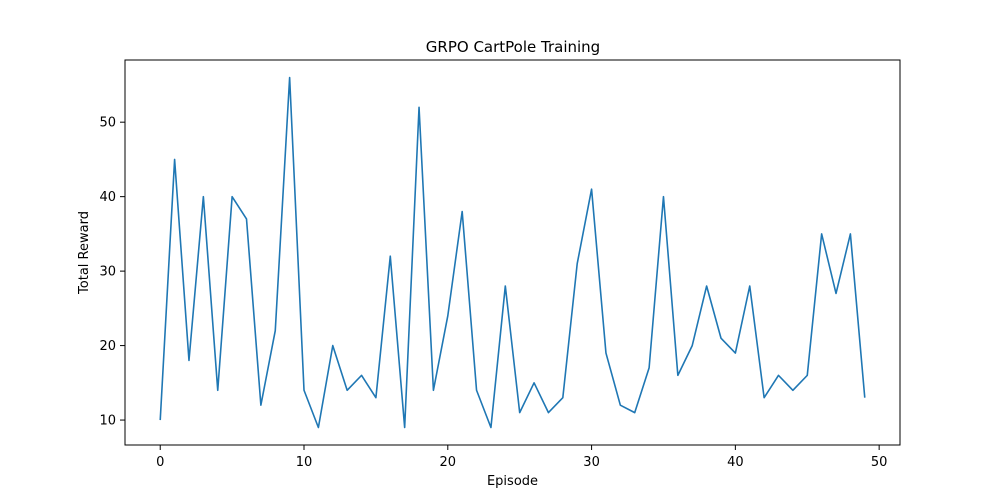 The width and height of the screenshot is (1000, 500). I want to click on x-tick-label: 40, so click(735, 462).